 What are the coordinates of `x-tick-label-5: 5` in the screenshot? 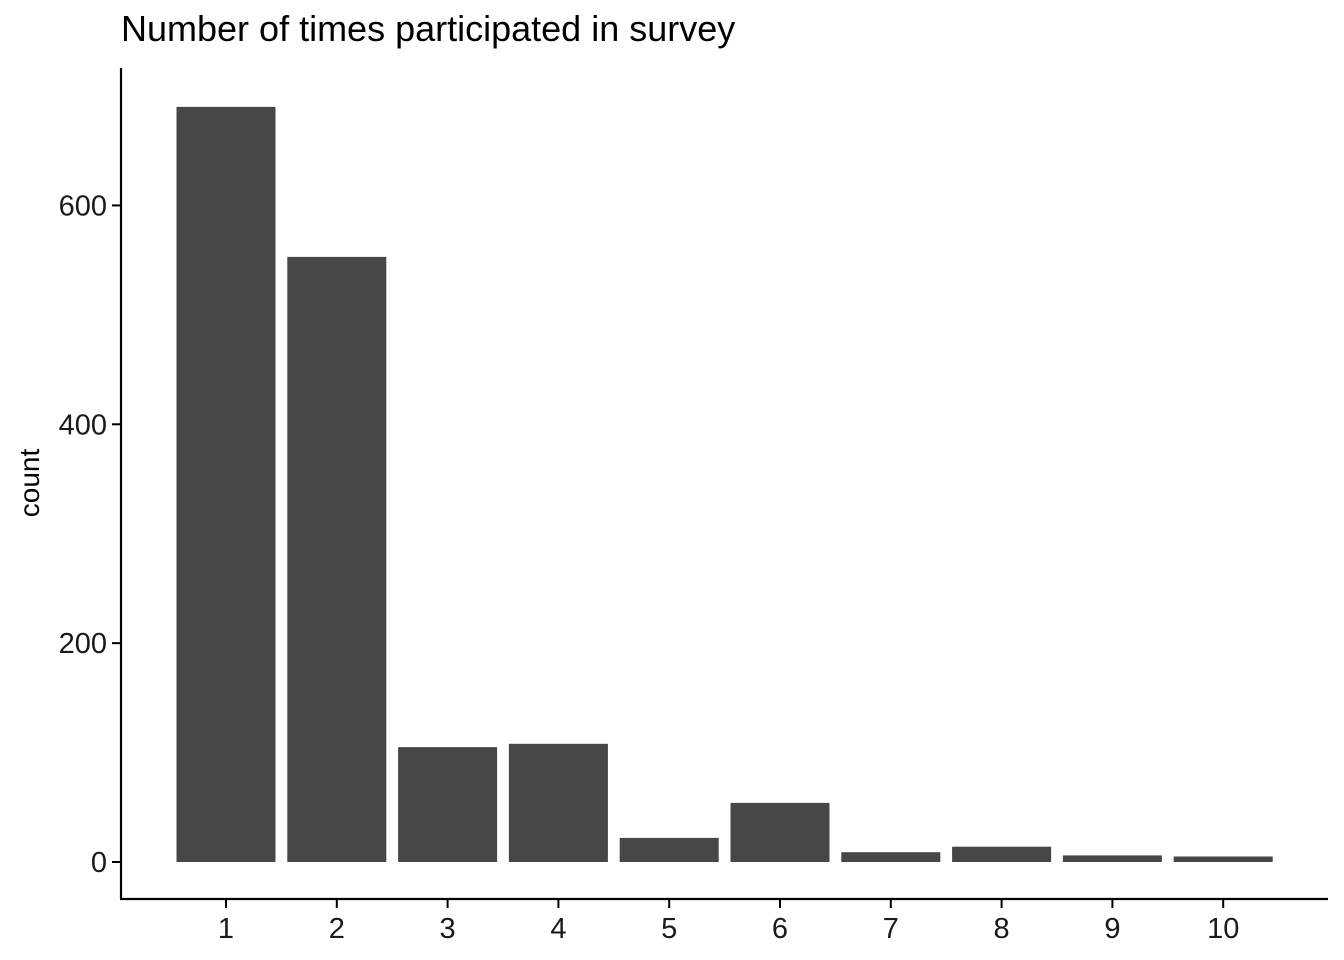 It's located at (669, 929).